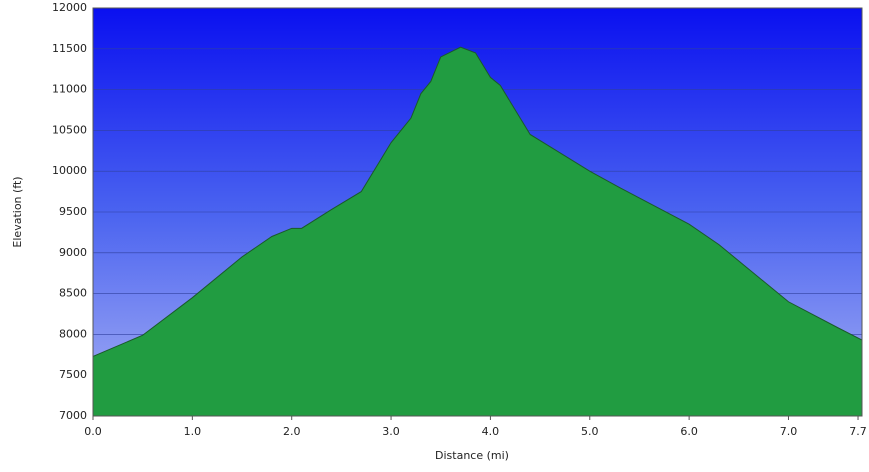 This screenshot has height=472, width=869. I want to click on x-tick-label: 2.0, so click(292, 431).